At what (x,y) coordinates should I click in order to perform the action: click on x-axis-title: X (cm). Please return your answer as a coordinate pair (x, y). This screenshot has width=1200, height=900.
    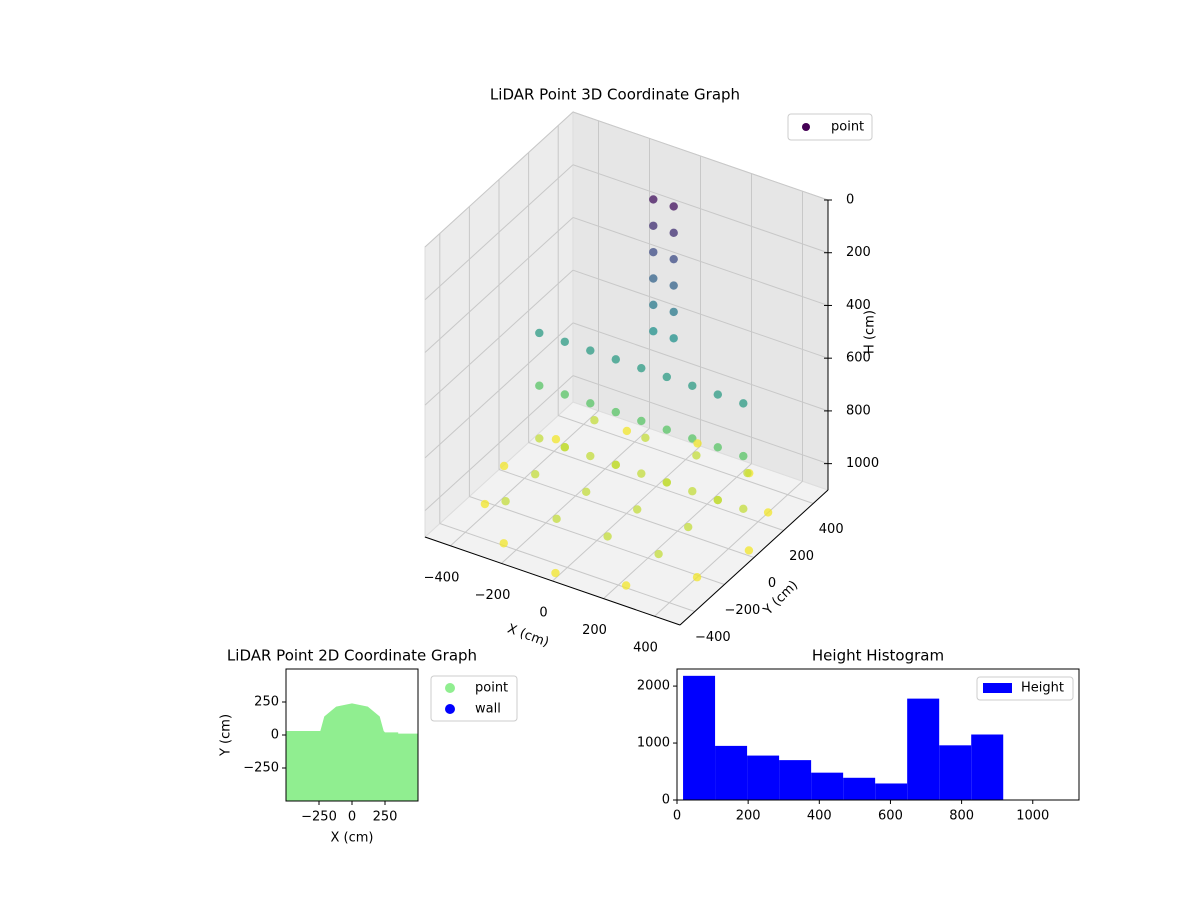
    Looking at the image, I should click on (528, 636).